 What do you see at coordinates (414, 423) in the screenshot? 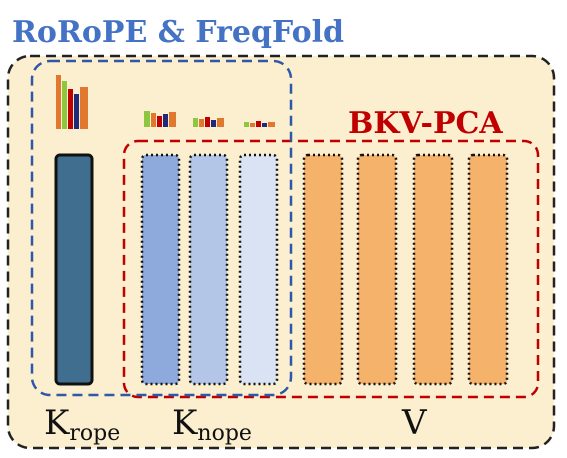
I see `v-label: V` at bounding box center [414, 423].